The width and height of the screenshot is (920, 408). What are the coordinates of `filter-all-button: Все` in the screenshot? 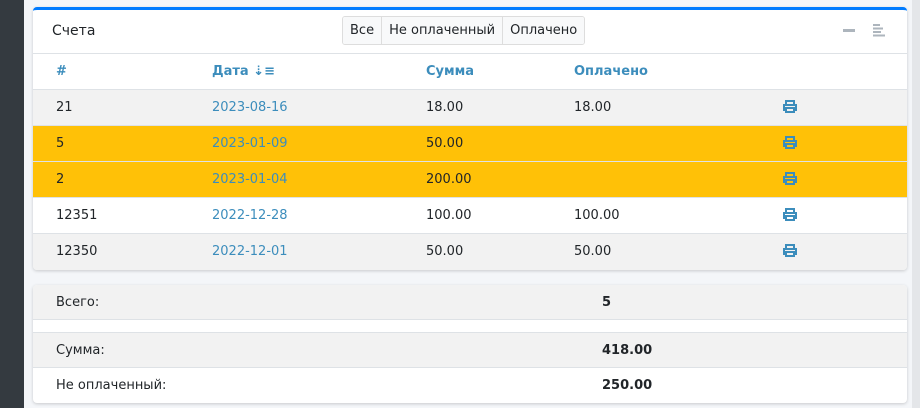 It's located at (363, 30).